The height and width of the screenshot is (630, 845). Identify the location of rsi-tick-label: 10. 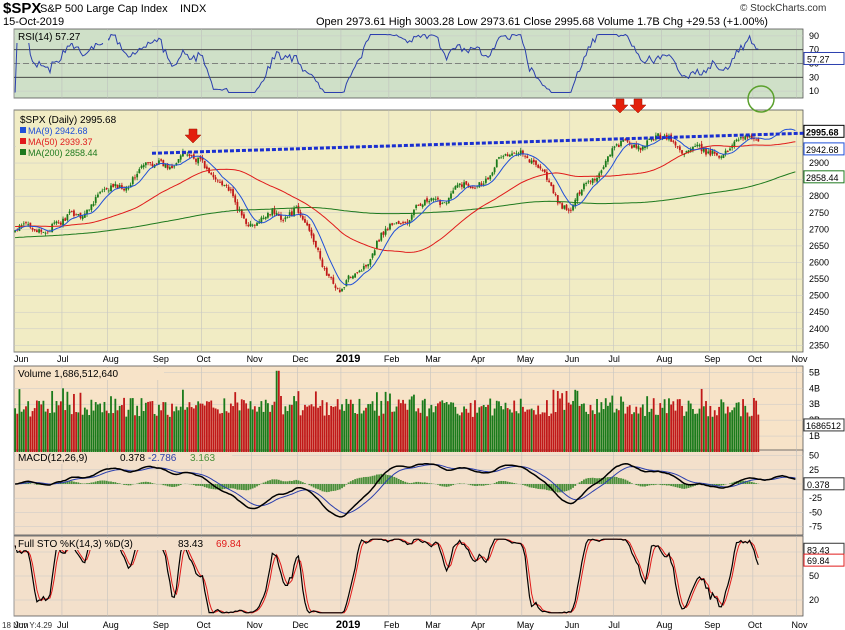
(814, 91).